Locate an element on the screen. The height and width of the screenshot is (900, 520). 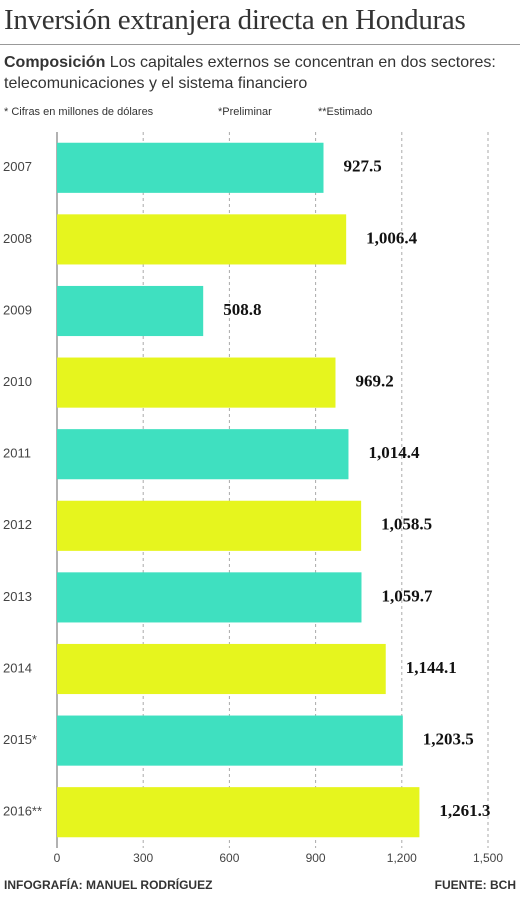
value-label: 969.2 is located at coordinates (374, 381).